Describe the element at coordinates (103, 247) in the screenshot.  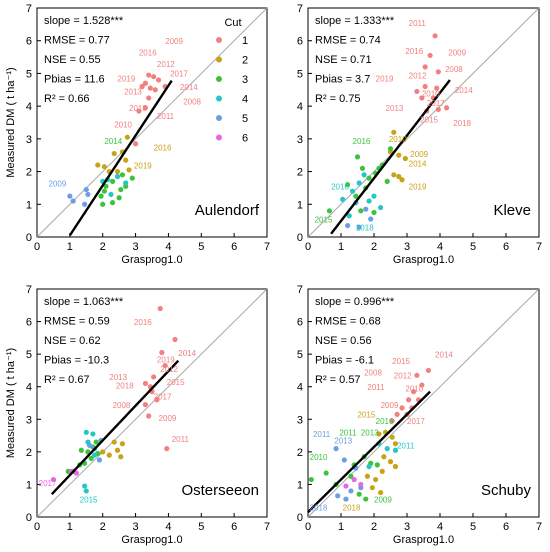
I see `x-tick-label: 2` at that location.